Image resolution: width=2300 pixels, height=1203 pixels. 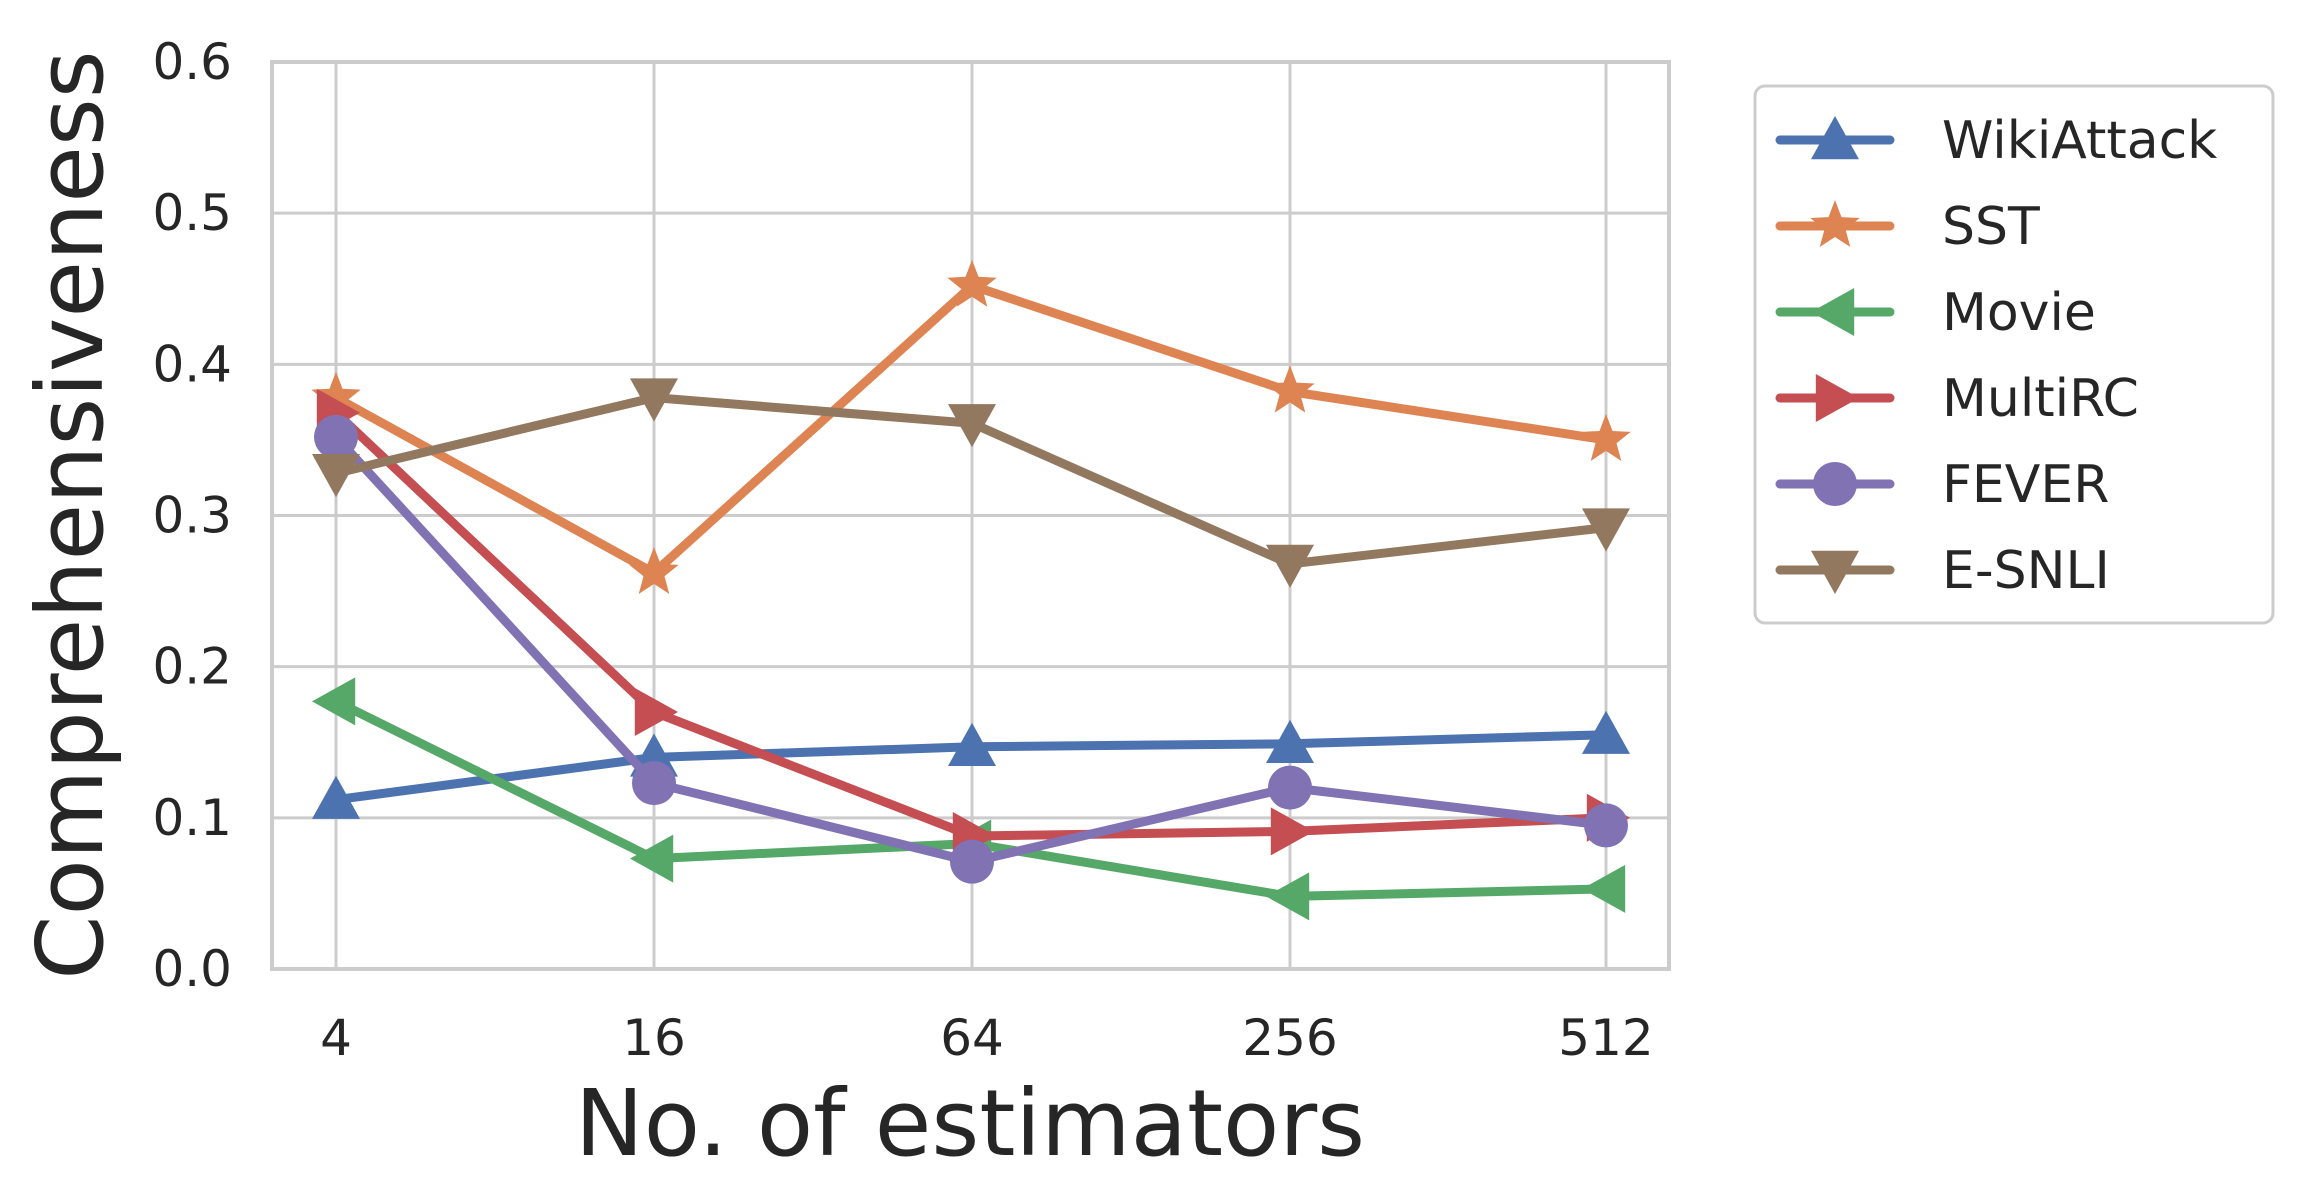 I want to click on y-tick-label: 0.3, so click(x=192, y=516).